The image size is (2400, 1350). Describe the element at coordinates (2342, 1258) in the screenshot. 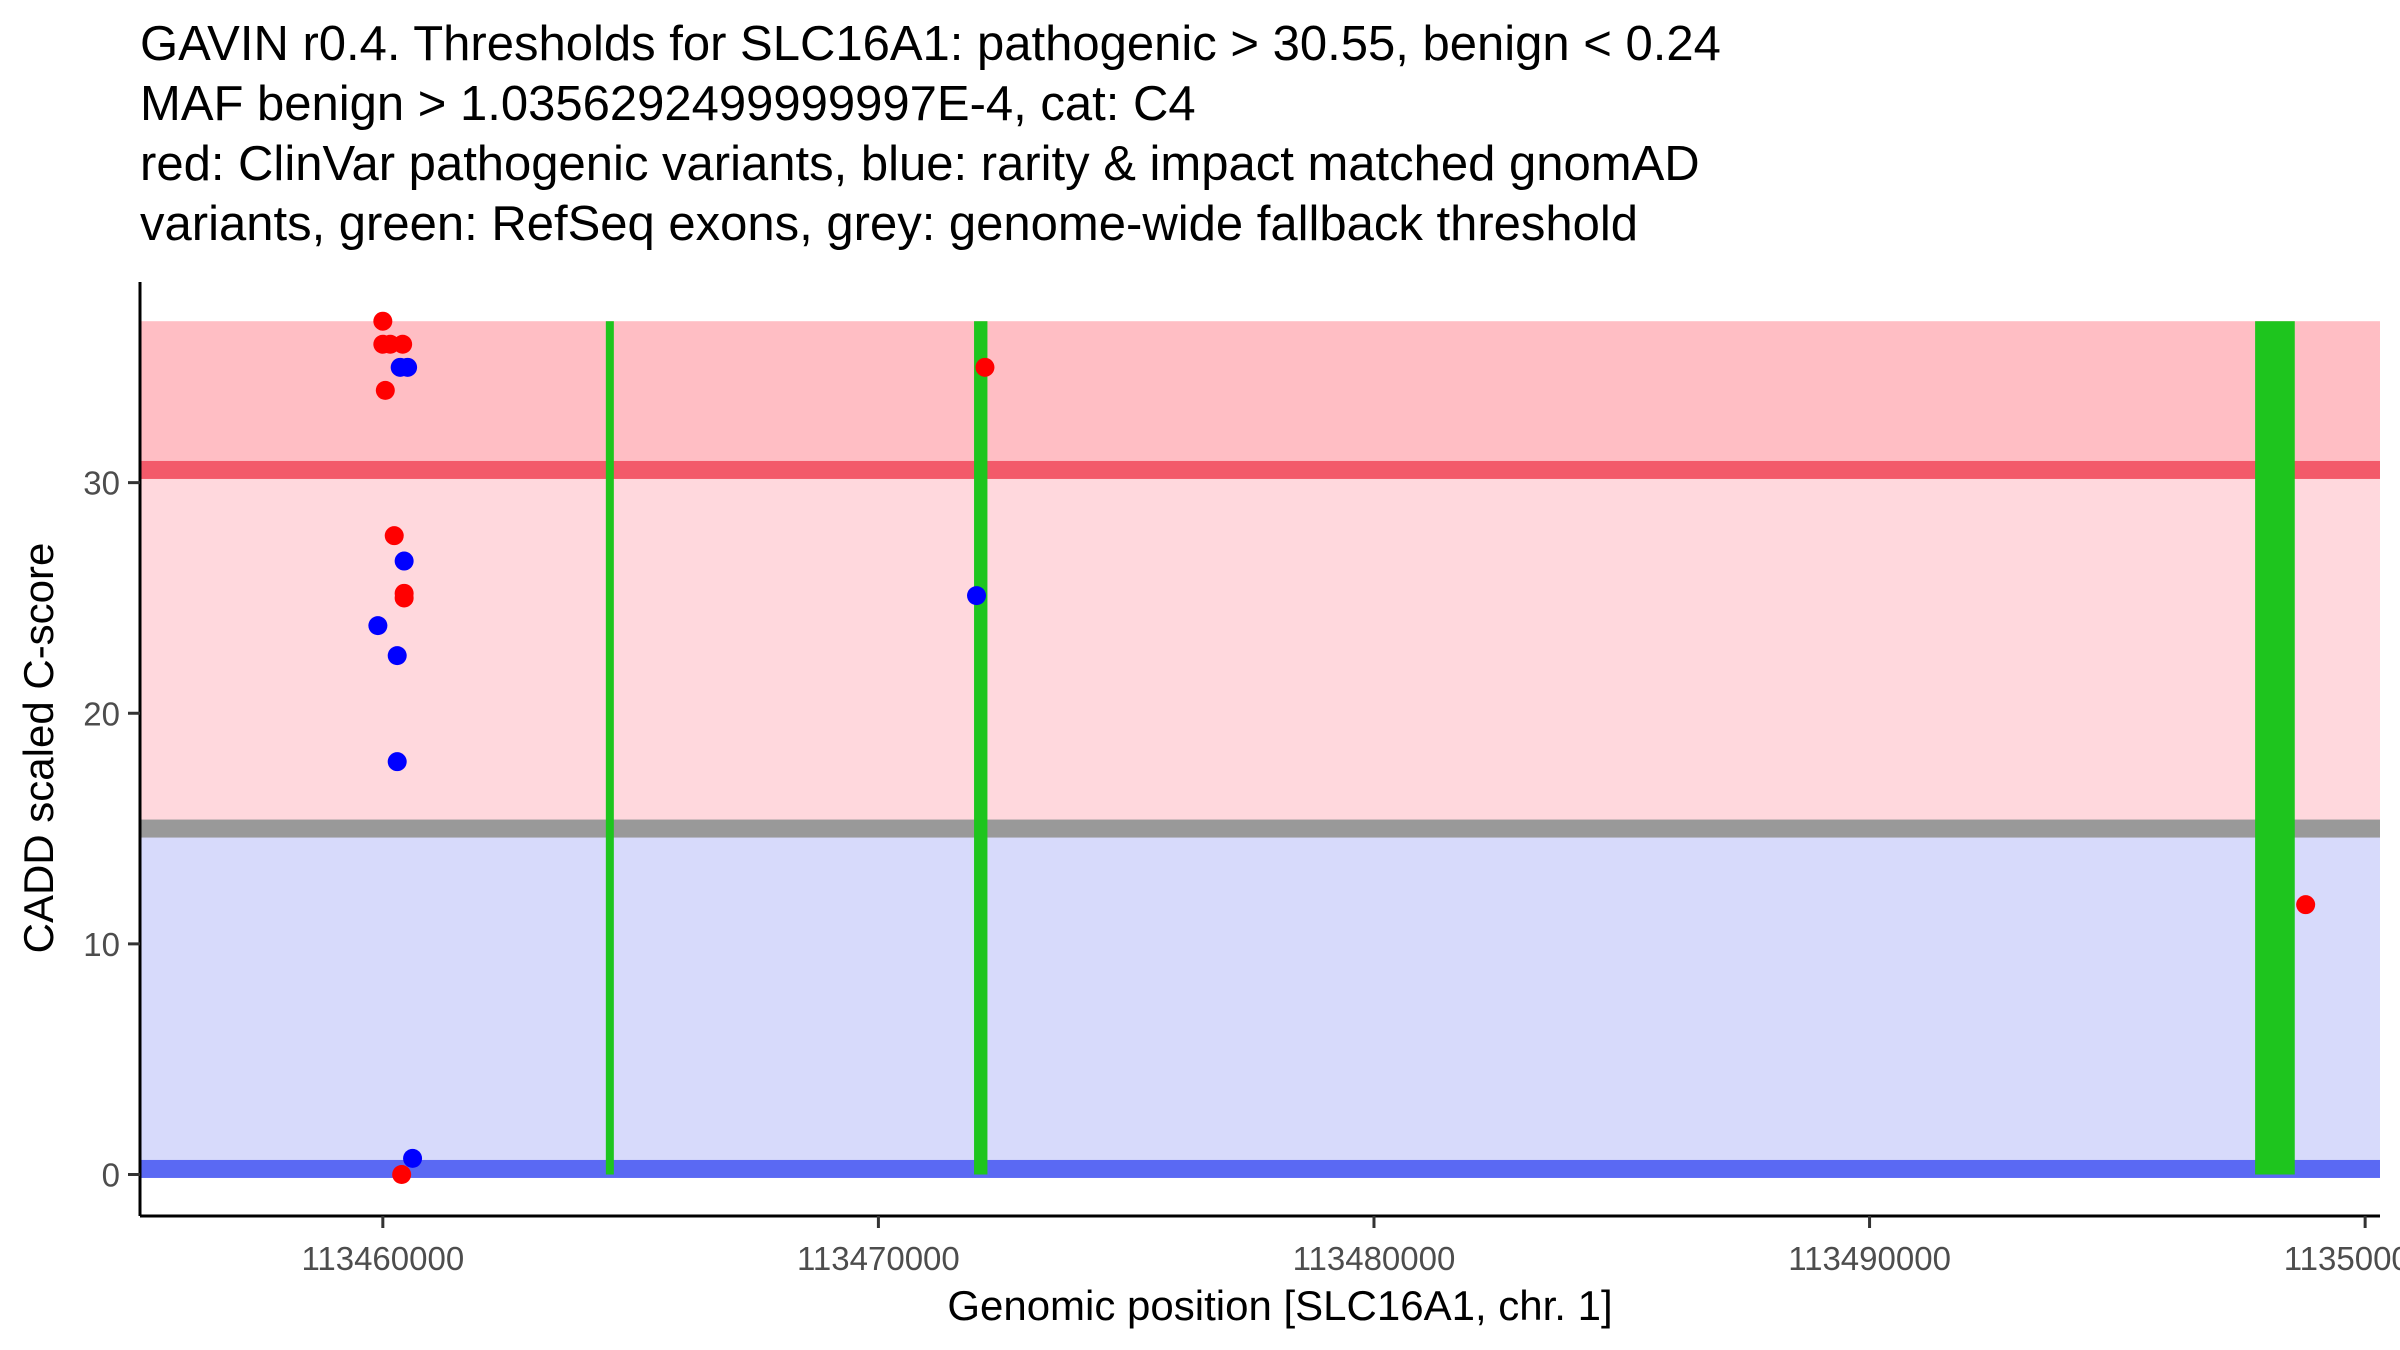

I see `x-tick-label: 113500000` at that location.